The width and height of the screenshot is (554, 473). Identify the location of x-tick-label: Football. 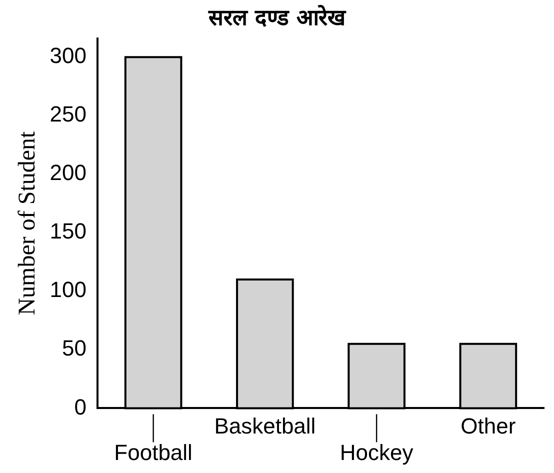
(153, 452).